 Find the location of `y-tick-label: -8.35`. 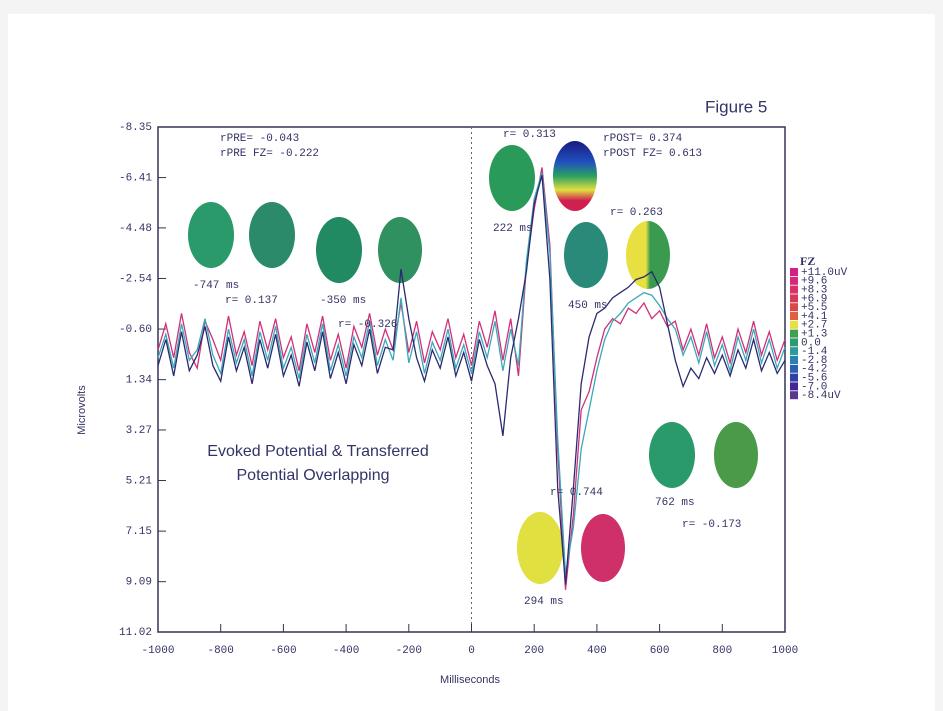

y-tick-label: -8.35 is located at coordinates (135, 128).